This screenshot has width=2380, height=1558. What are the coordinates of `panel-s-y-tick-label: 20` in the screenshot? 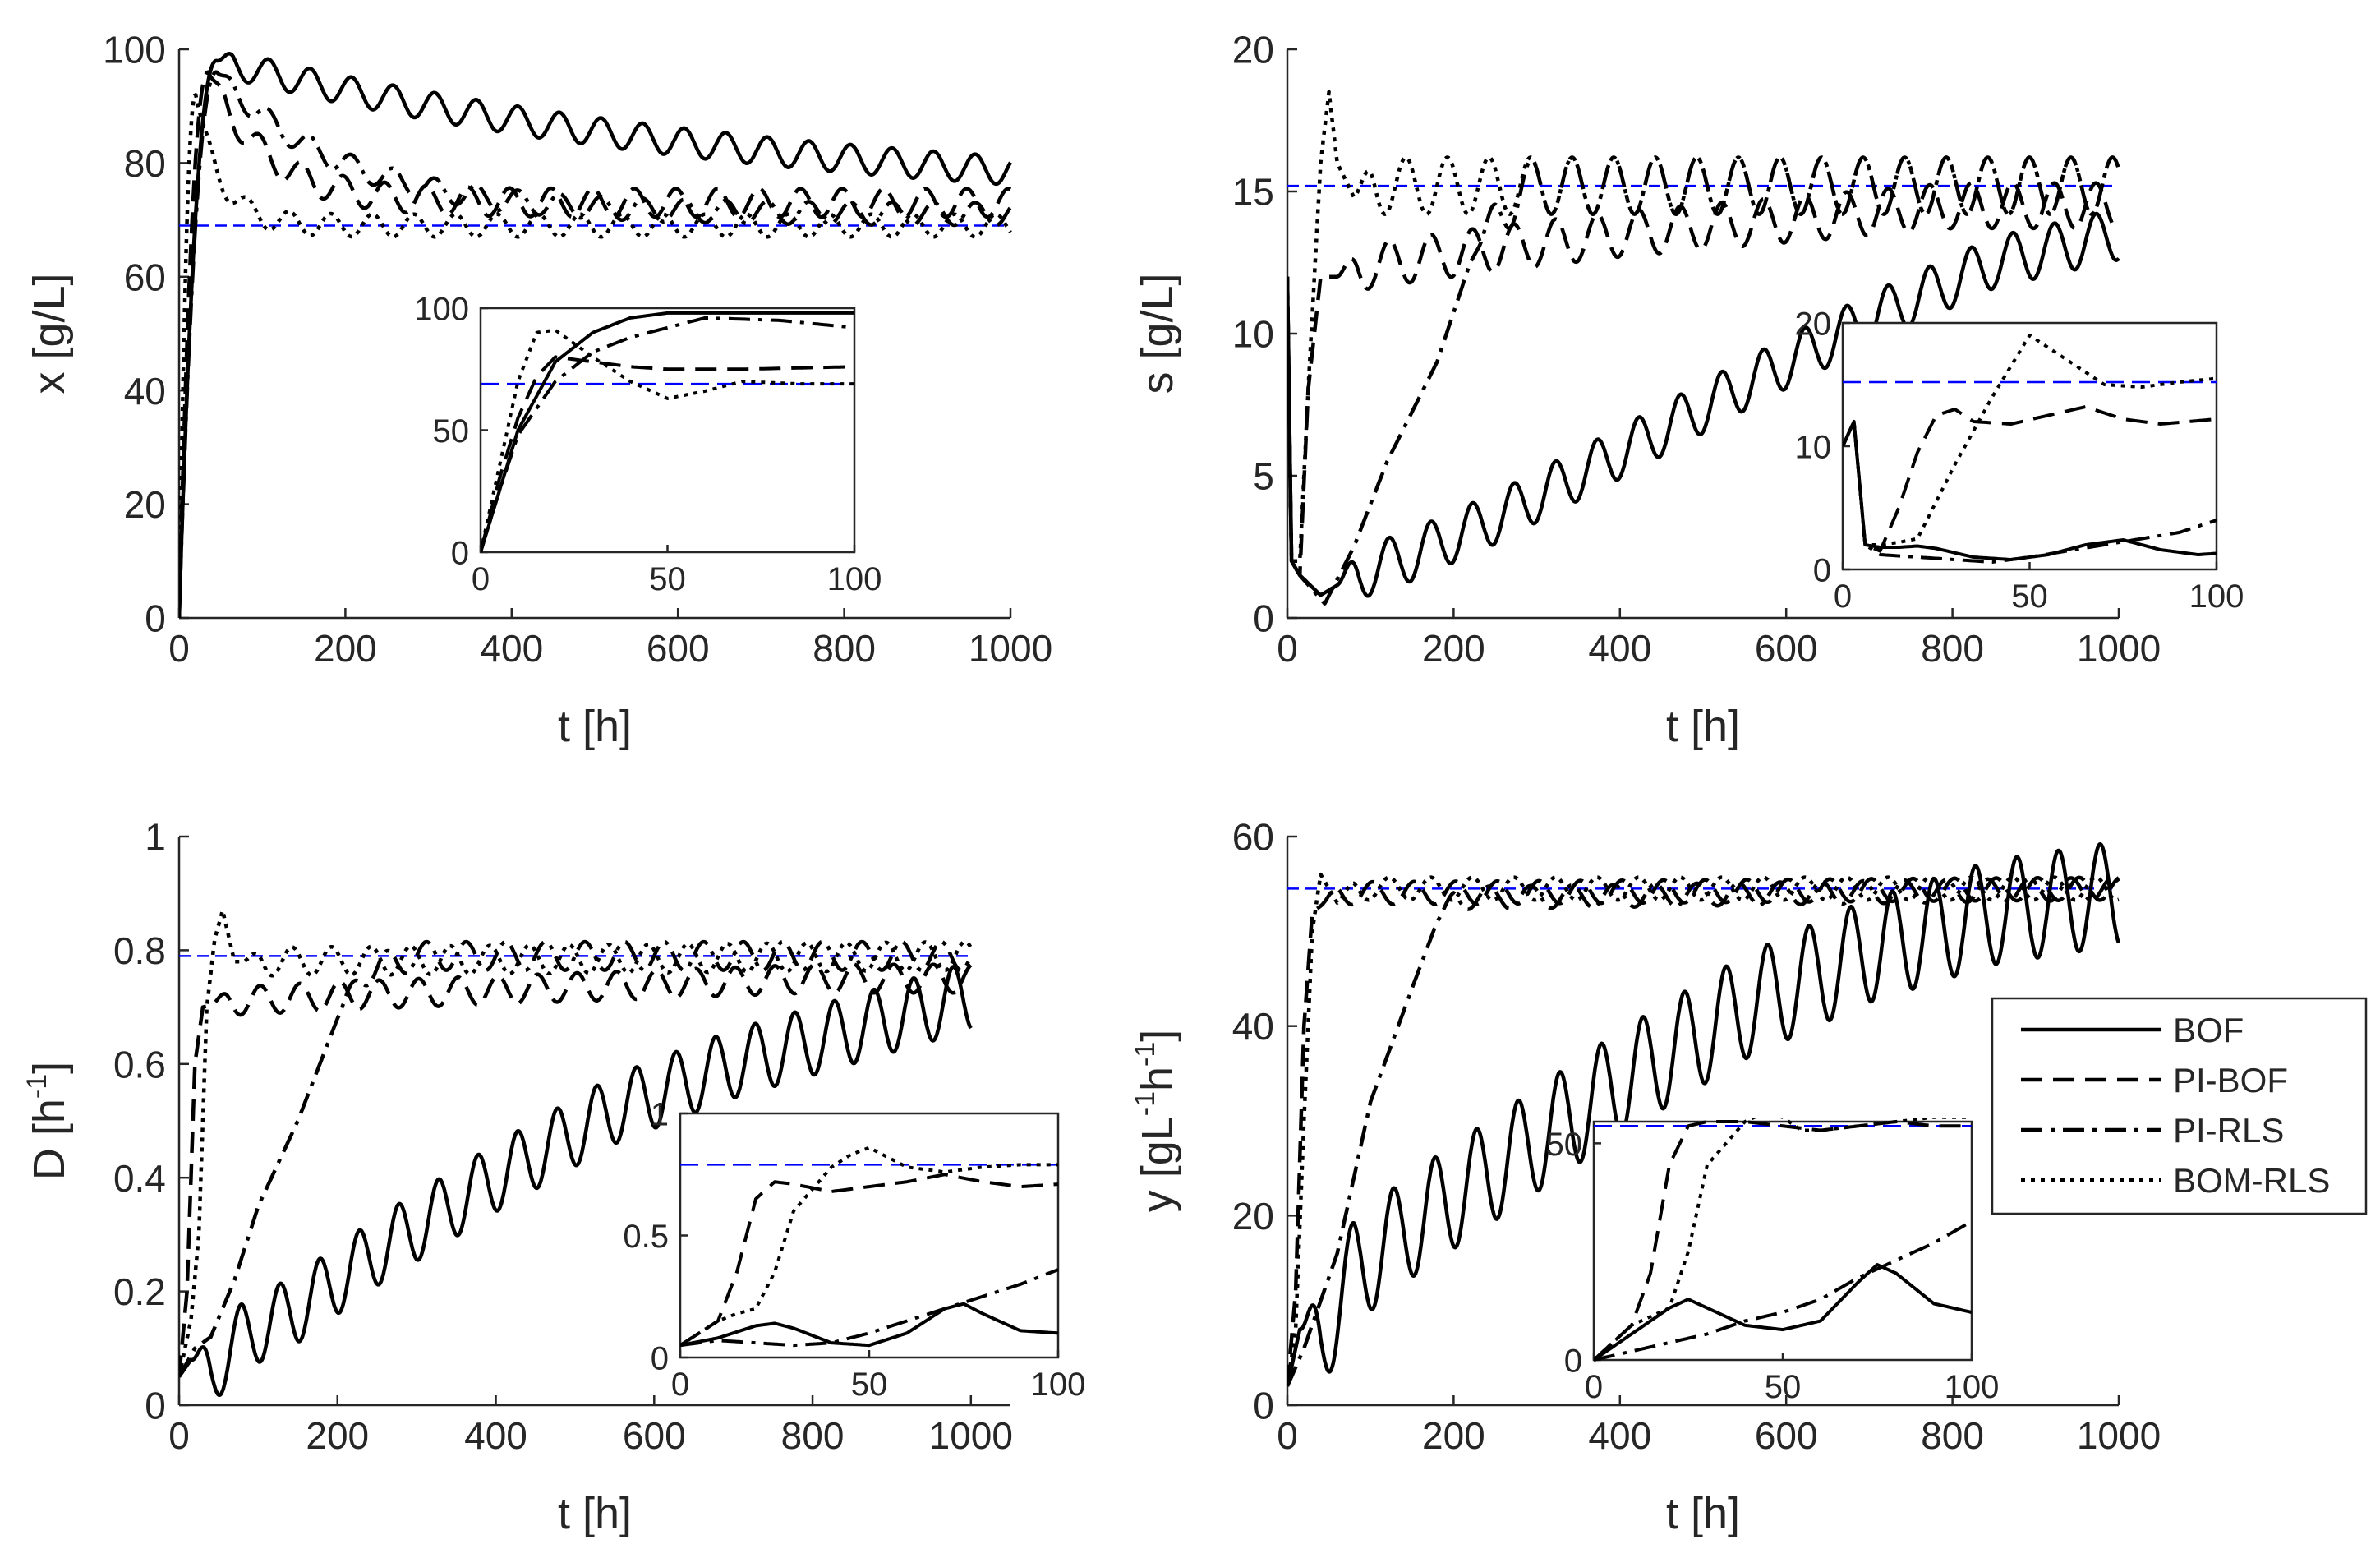 It's located at (1253, 50).